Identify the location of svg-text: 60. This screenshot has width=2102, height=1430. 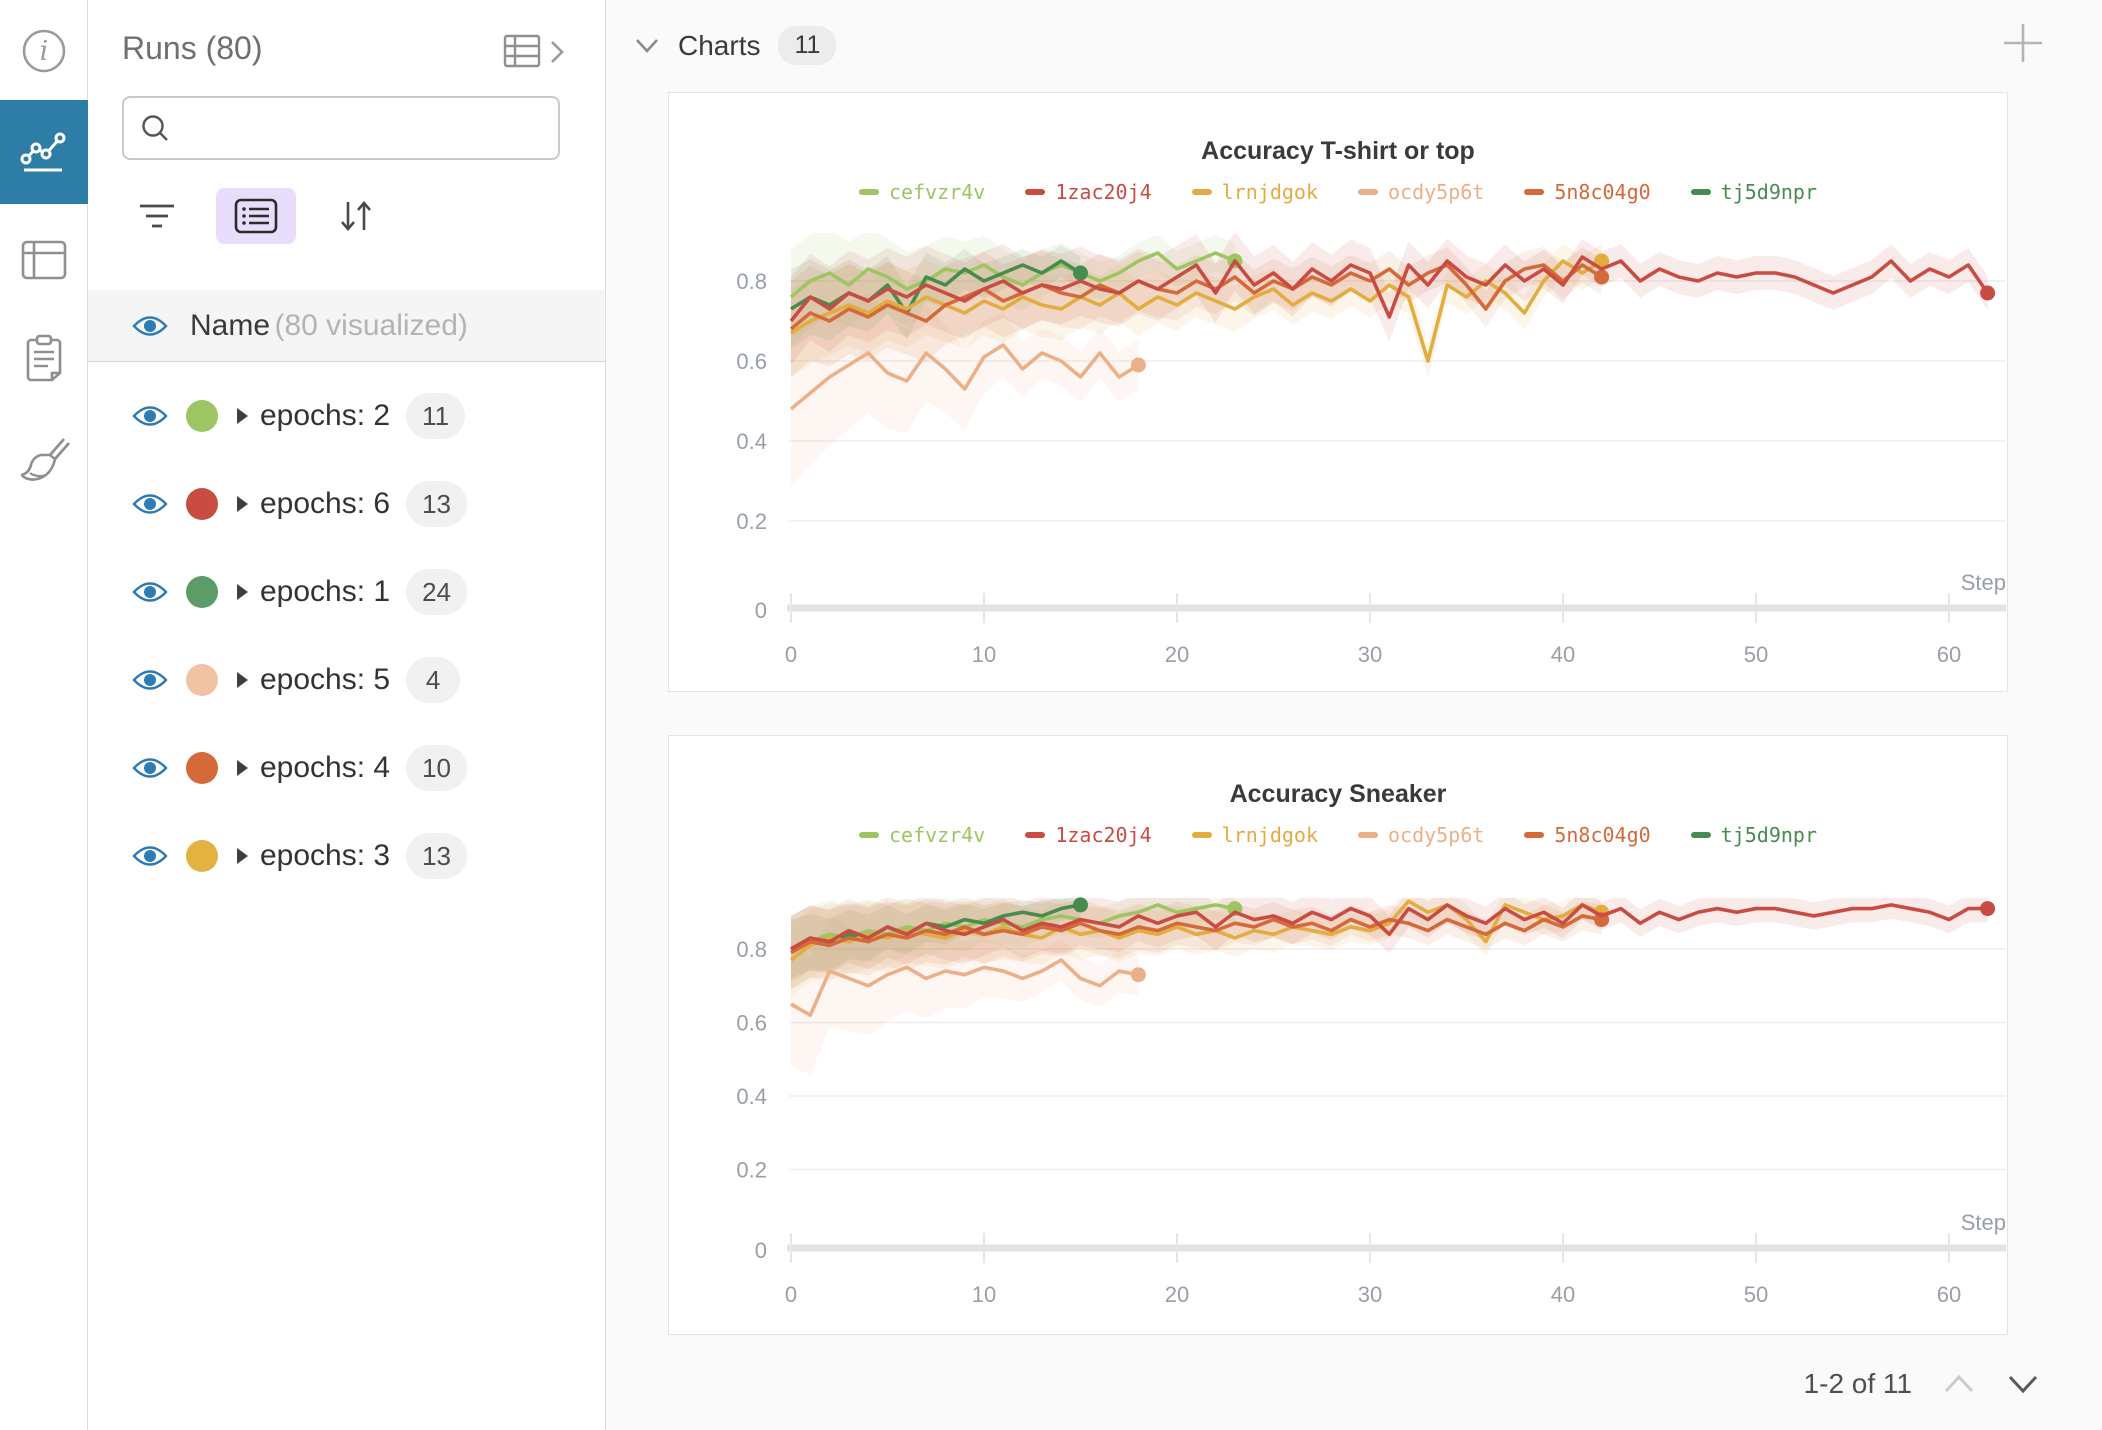
(1949, 1294).